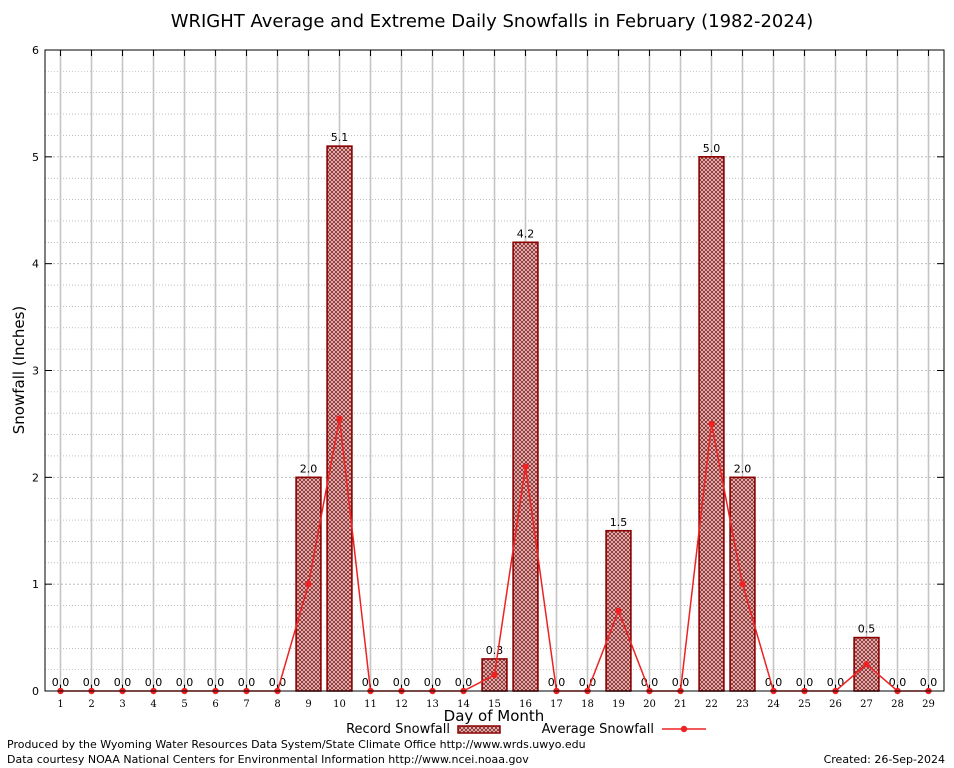  Describe the element at coordinates (60, 704) in the screenshot. I see `x-tick-label: 1` at that location.